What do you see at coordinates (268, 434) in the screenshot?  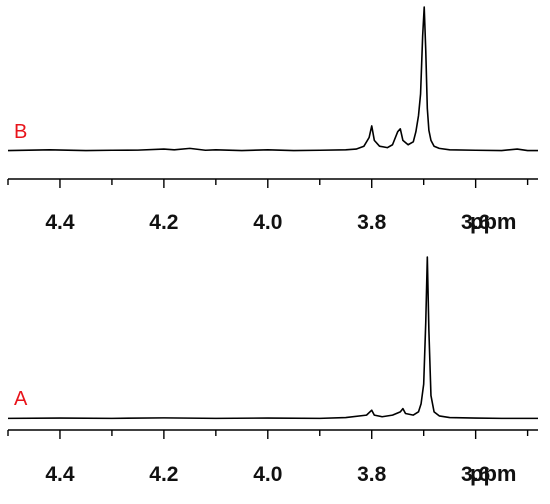 I see `x-ticks-a` at bounding box center [268, 434].